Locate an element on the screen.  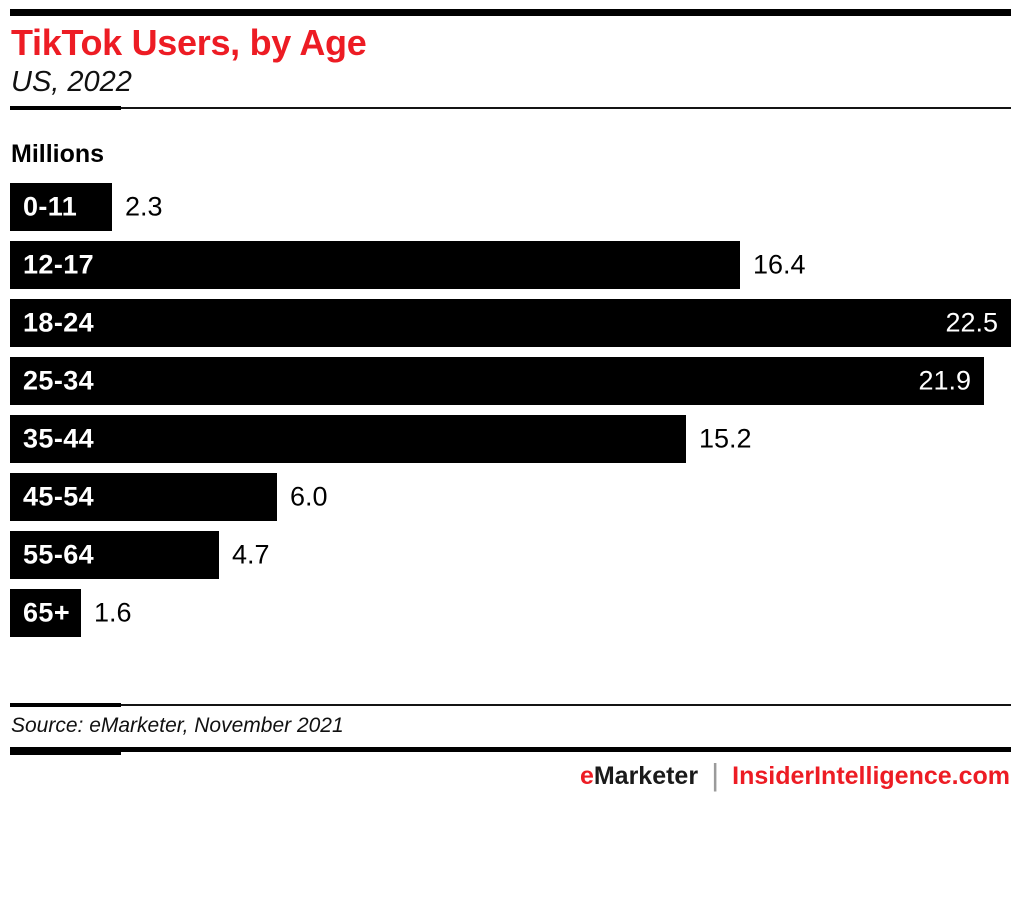
bar-row: 25-34 21.9 is located at coordinates (510, 381).